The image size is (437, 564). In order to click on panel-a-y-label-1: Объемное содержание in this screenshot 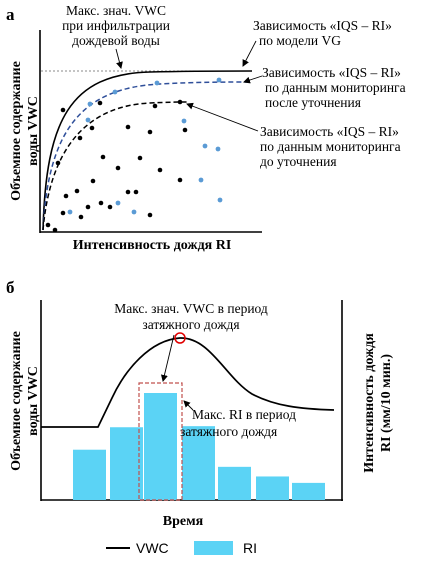, I will do `click(16, 131)`.